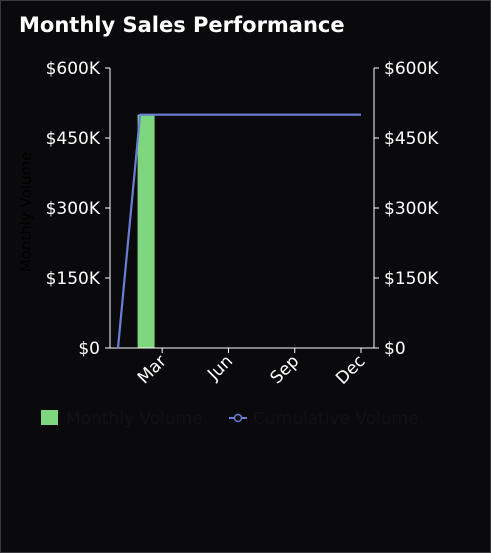 The image size is (491, 553). I want to click on y-tick-label-left: $300K, so click(73, 209).